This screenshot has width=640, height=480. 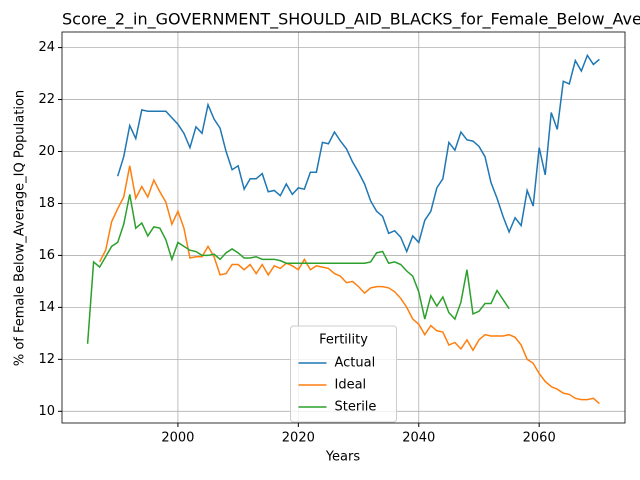 I want to click on legend-label: Ideal, so click(x=351, y=385).